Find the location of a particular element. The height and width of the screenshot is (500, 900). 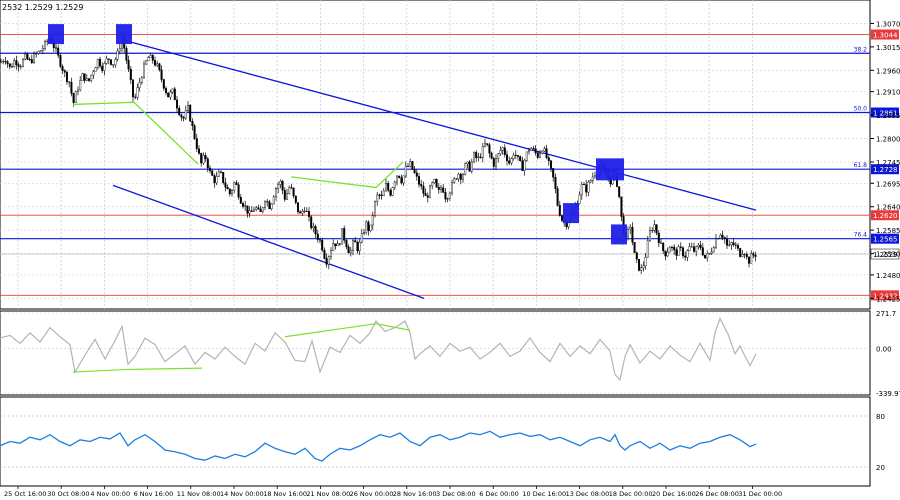

osc1-tick-label: 271.7 is located at coordinates (886, 314).